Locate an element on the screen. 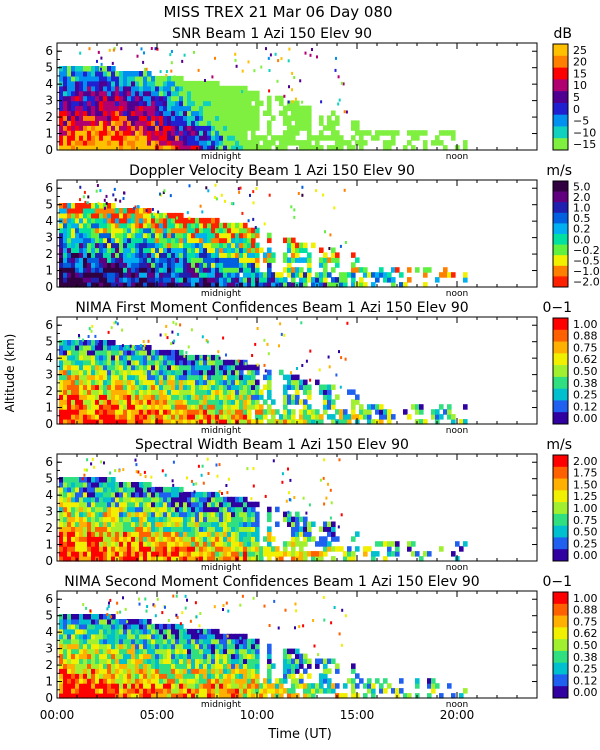 Image resolution: width=600 pixels, height=750 pixels. midnight-marker: midnight is located at coordinates (221, 294).